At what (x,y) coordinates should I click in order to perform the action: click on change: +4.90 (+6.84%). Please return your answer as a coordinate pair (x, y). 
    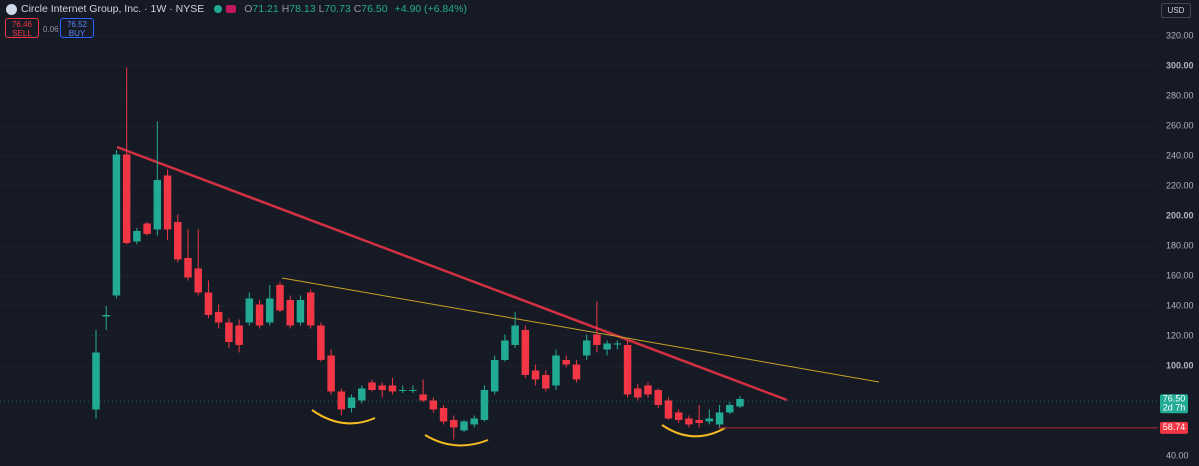
    Looking at the image, I should click on (430, 9).